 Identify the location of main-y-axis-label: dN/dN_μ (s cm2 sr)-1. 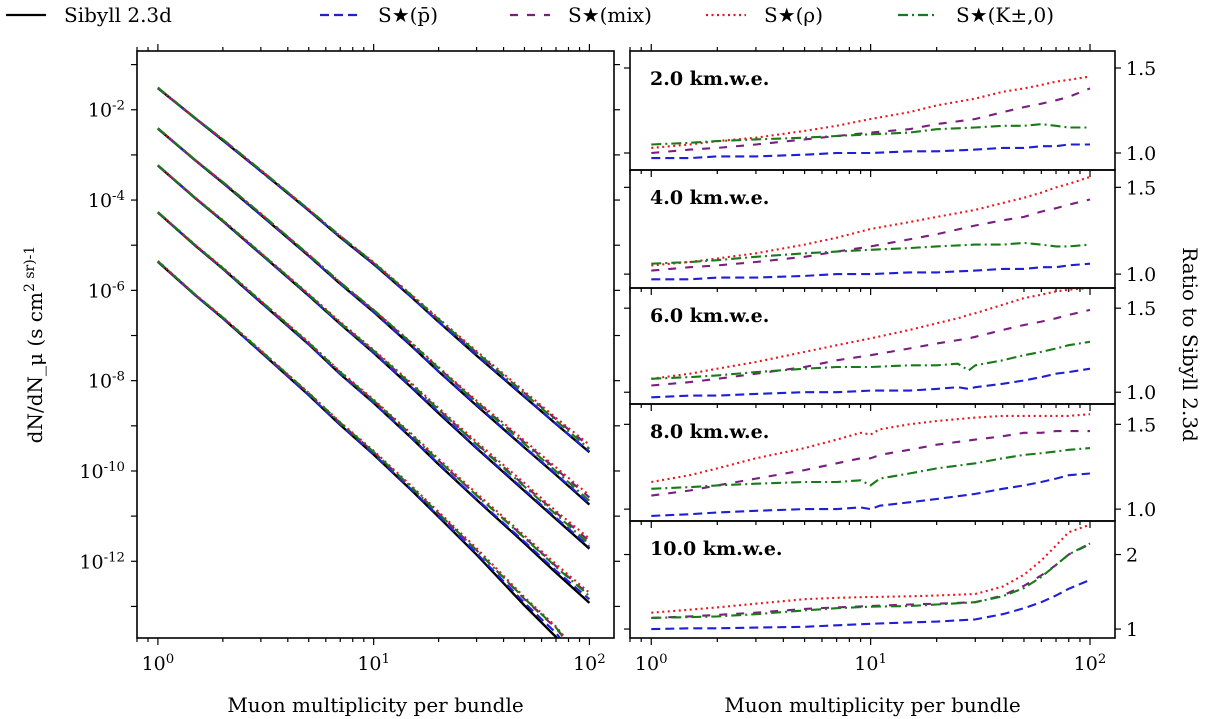
(34, 345).